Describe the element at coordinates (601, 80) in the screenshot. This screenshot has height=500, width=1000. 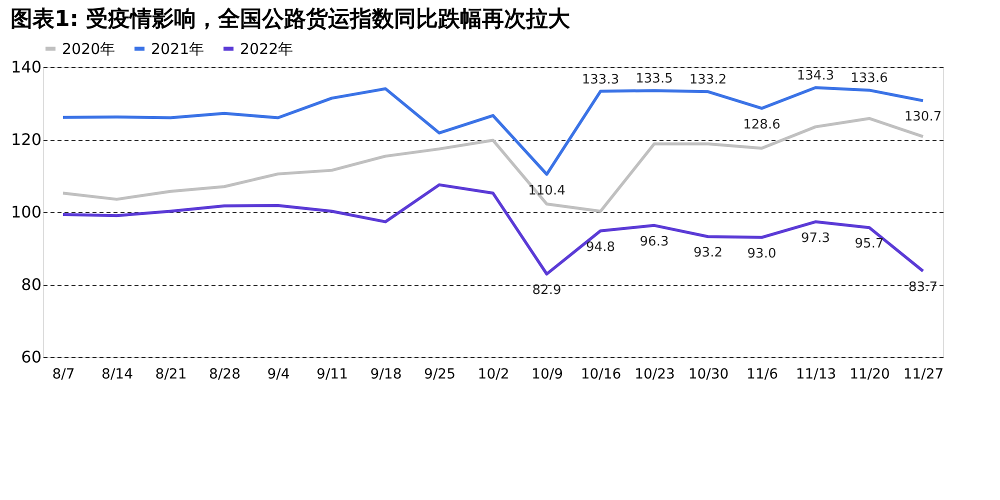
I see `data-label: 133.3` at that location.